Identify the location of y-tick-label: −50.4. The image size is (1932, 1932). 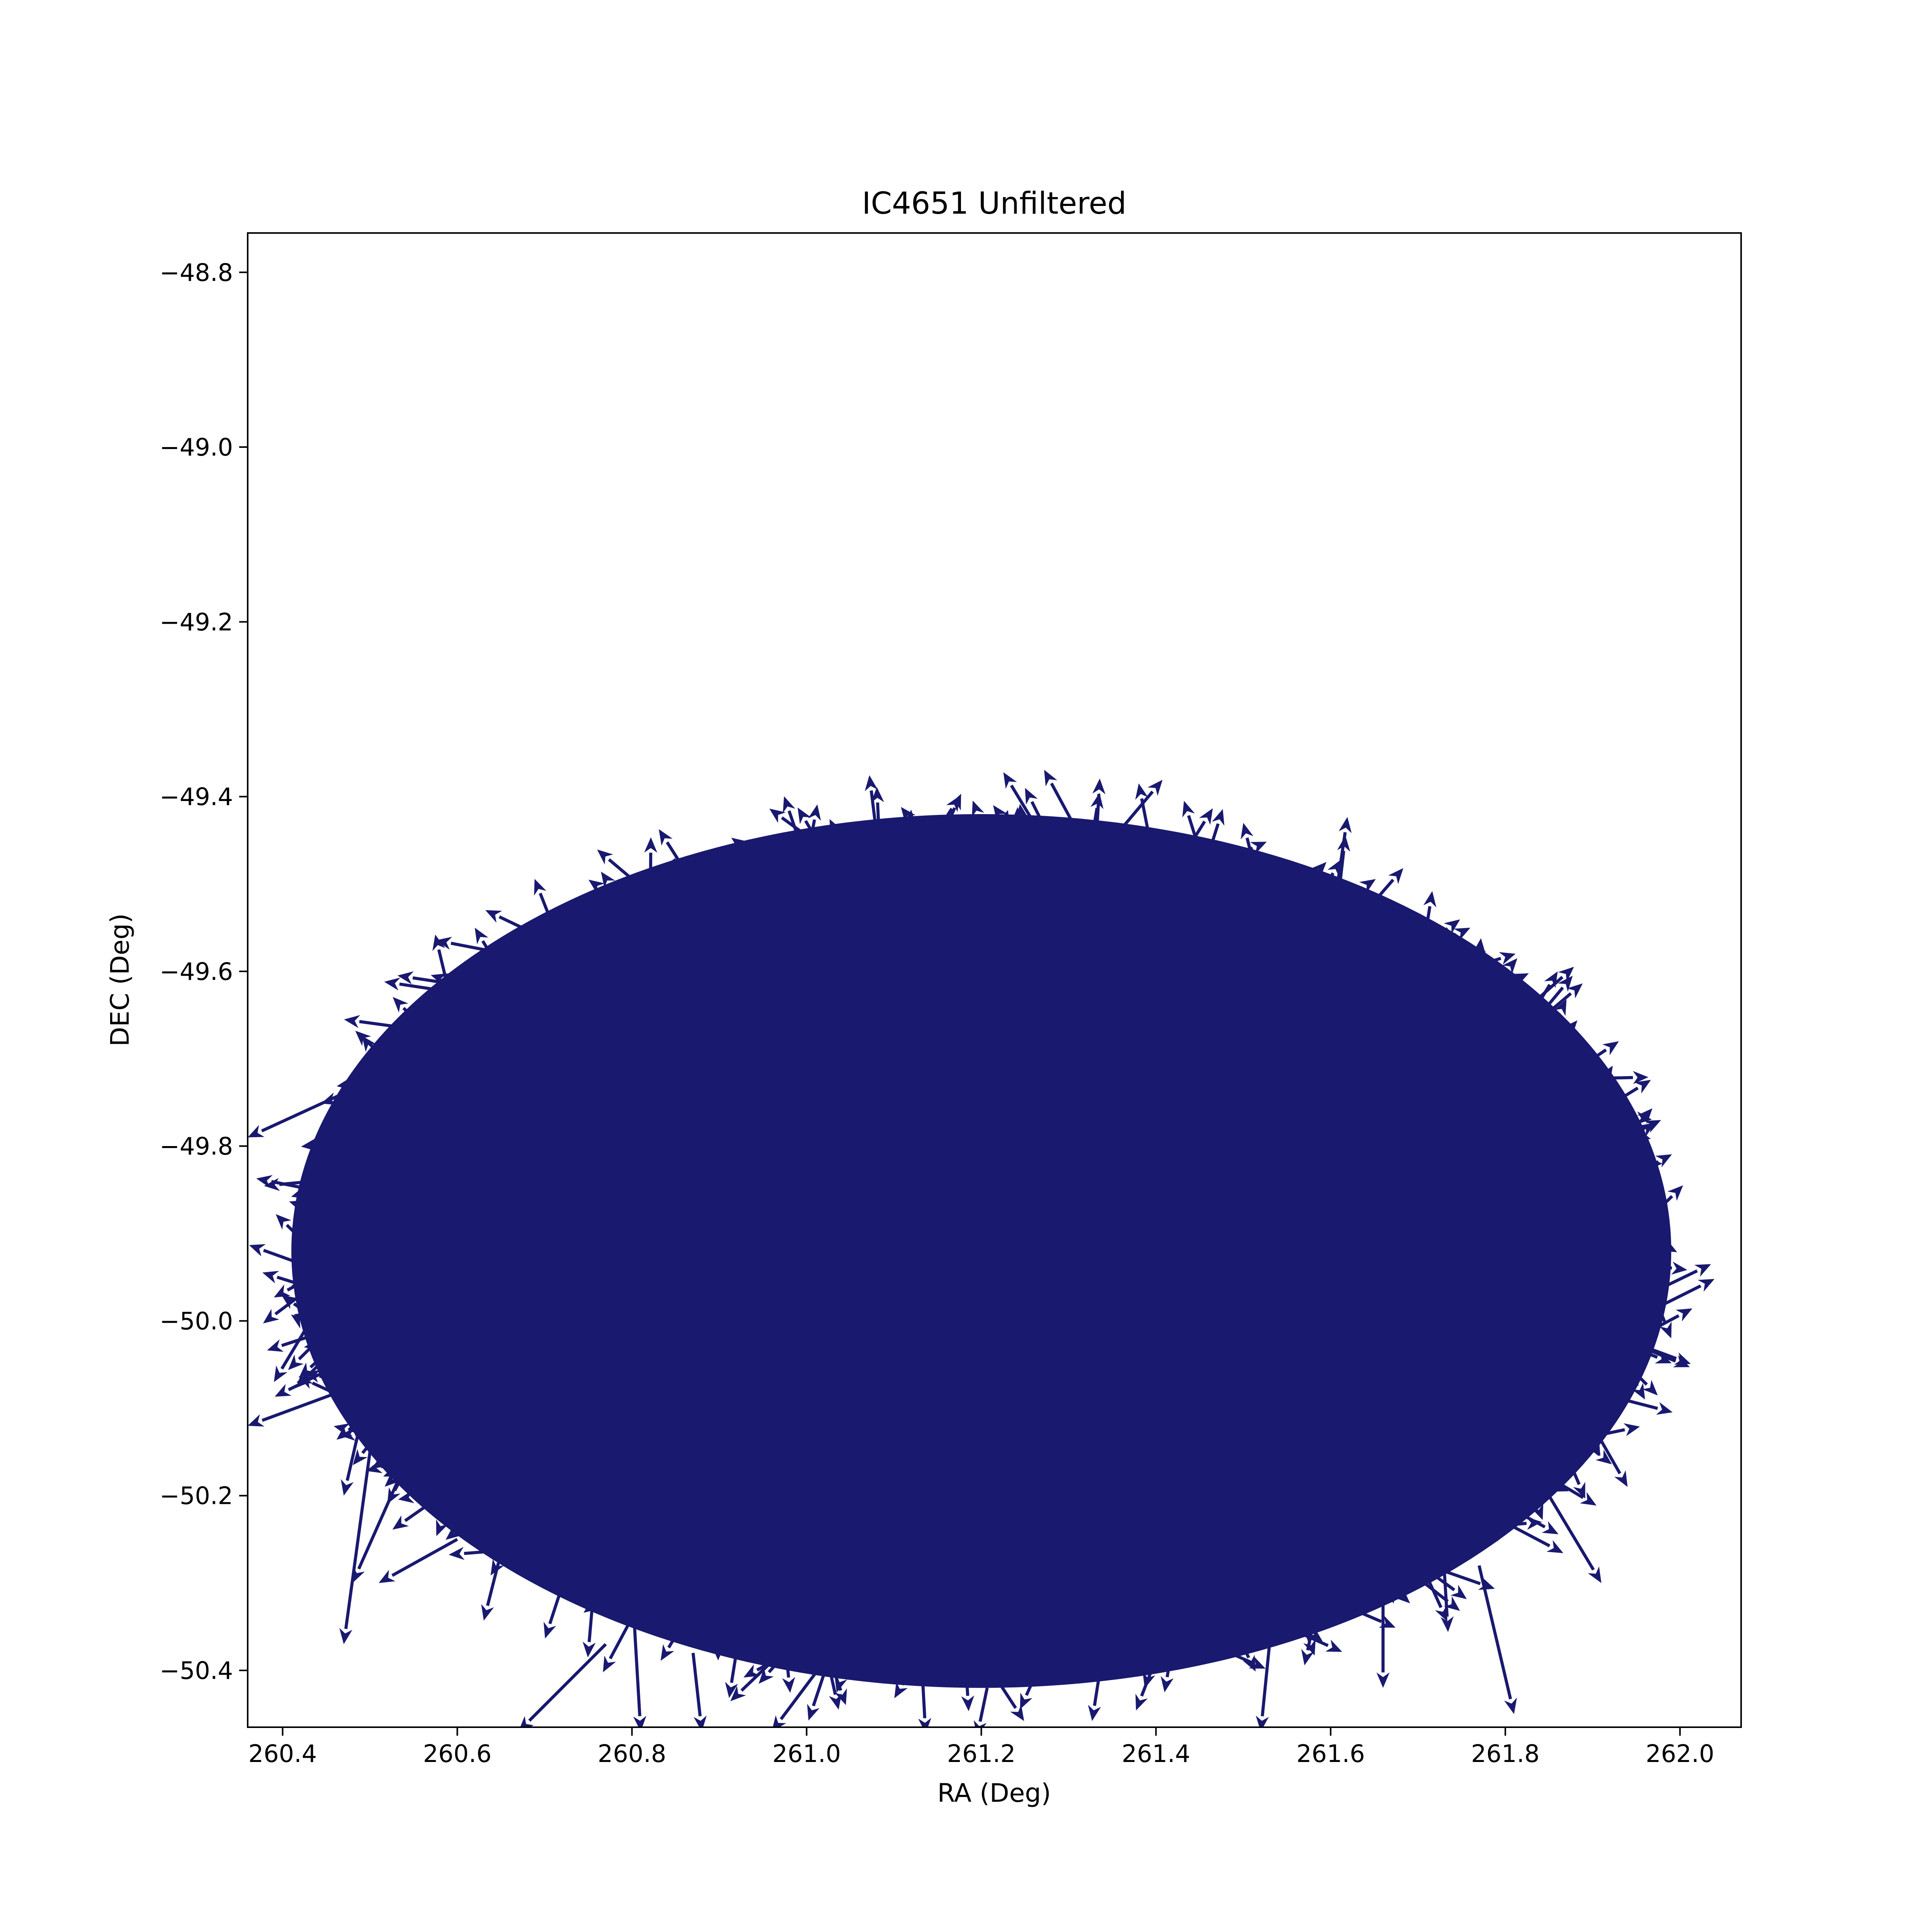
(197, 1671).